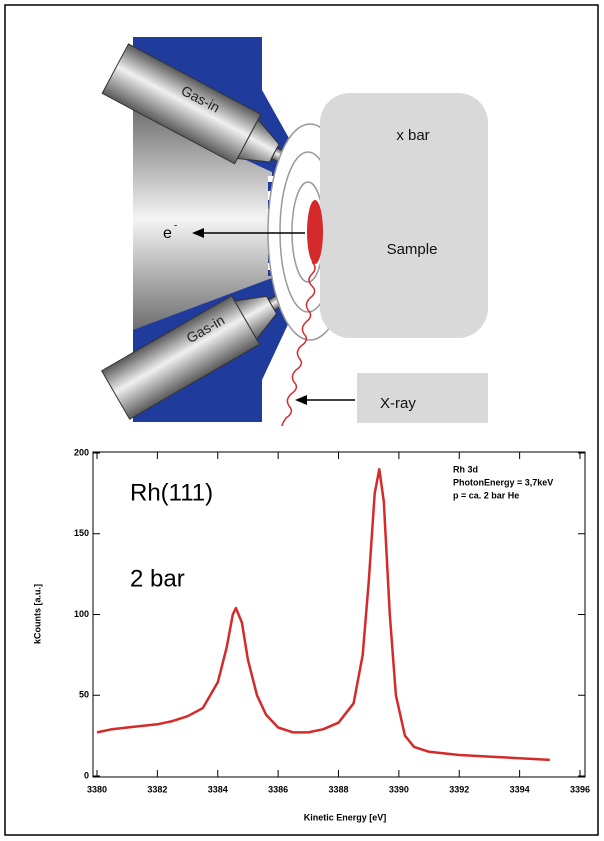  What do you see at coordinates (218, 789) in the screenshot?
I see `x-tick-label: 3384` at bounding box center [218, 789].